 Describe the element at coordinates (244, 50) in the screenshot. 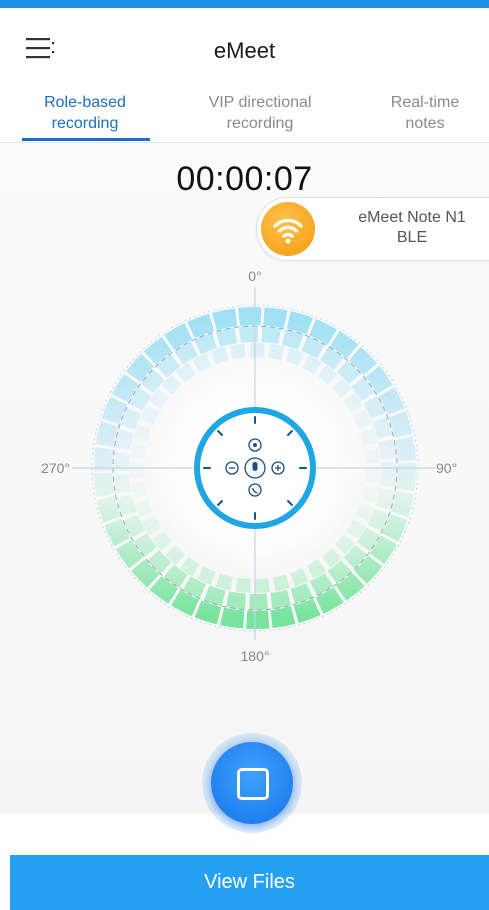

I see `page-title: eMeet` at that location.